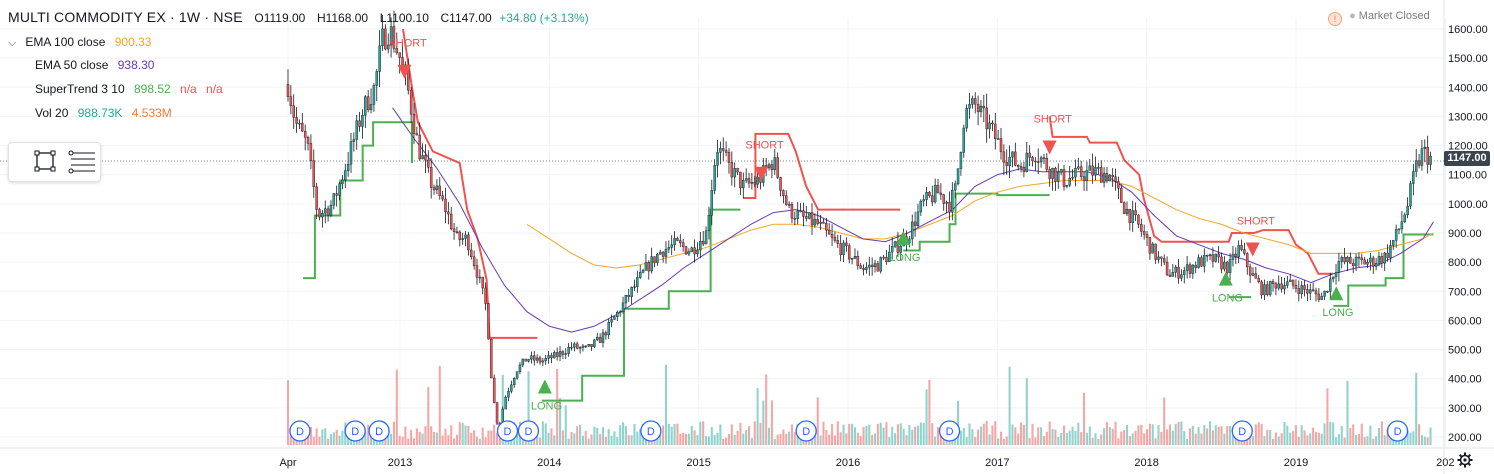 The width and height of the screenshot is (1494, 474). I want to click on collapse-legend-icon: ⌵, so click(12, 43).